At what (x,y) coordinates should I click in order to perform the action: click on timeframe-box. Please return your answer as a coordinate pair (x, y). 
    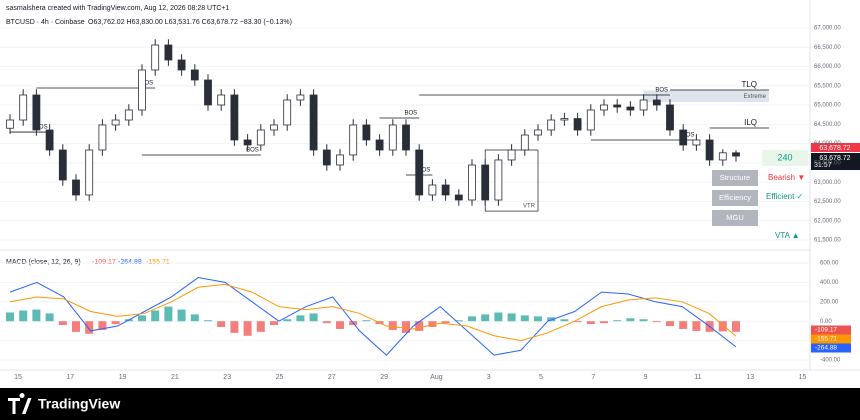
    Looking at the image, I should click on (785, 158).